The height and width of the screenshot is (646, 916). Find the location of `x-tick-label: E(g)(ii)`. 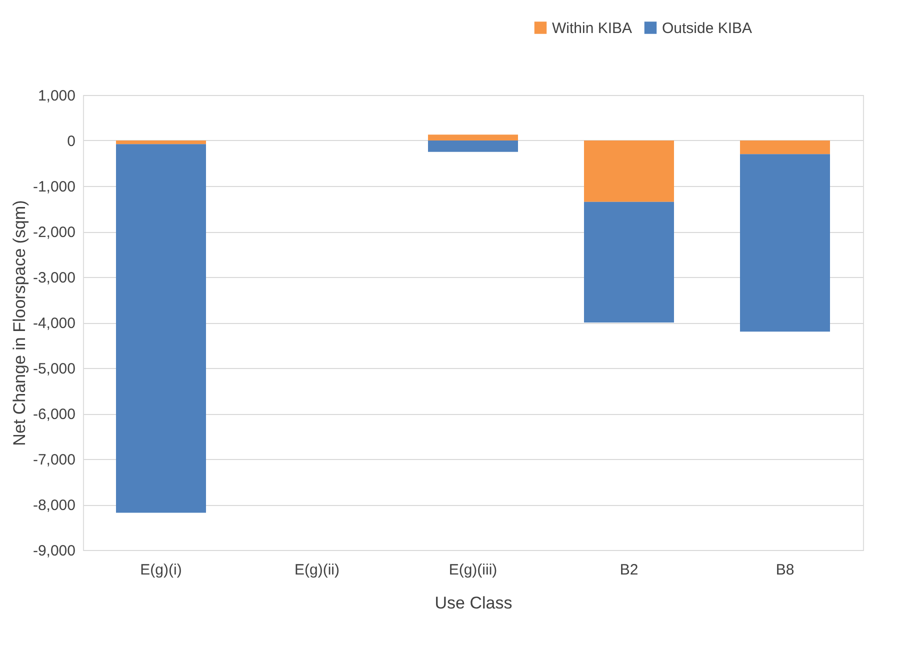

x-tick-label: E(g)(ii) is located at coordinates (317, 570).